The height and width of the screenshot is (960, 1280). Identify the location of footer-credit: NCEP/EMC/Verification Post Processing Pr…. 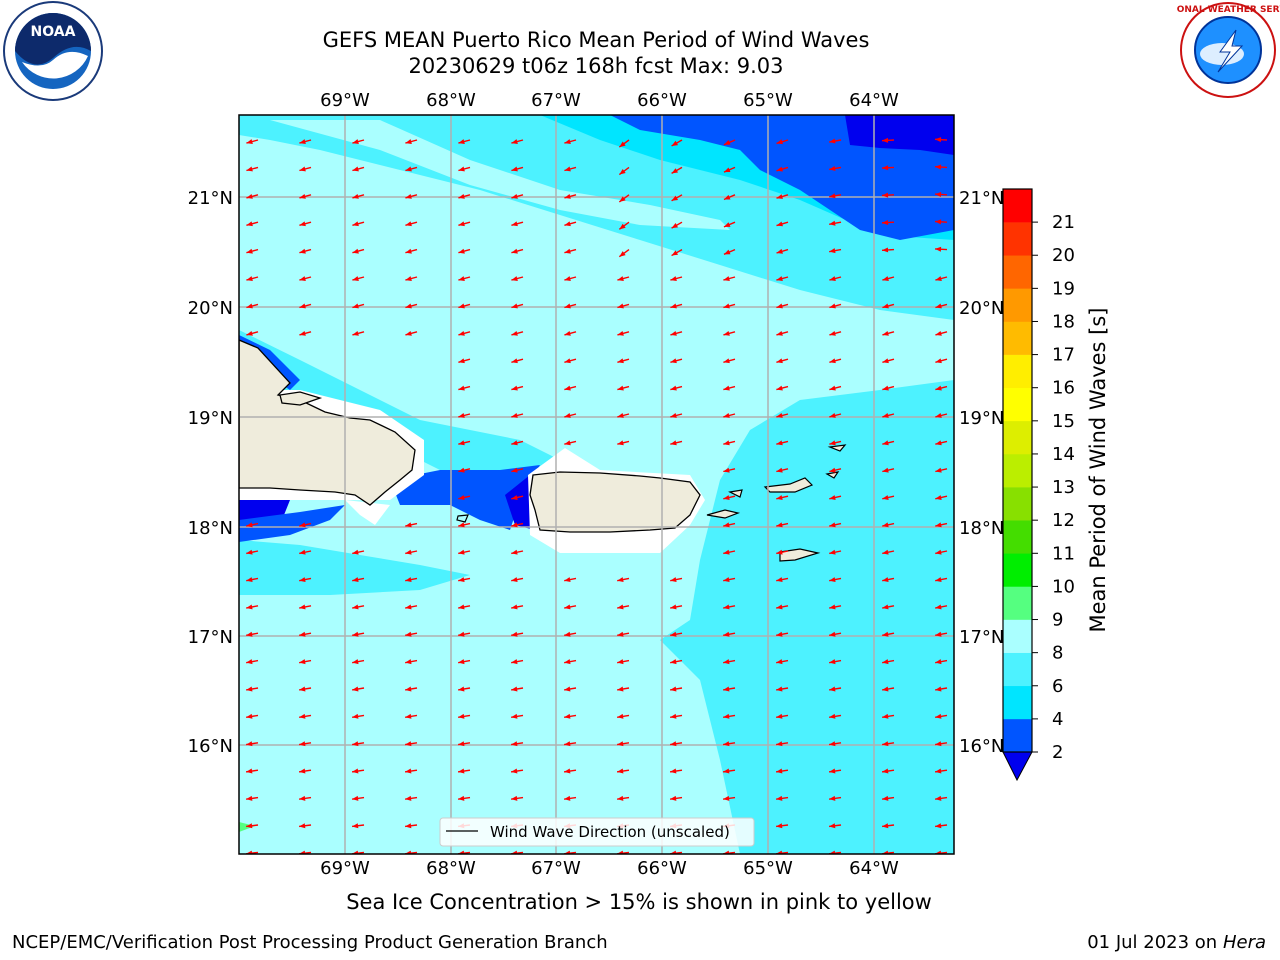
(310, 942).